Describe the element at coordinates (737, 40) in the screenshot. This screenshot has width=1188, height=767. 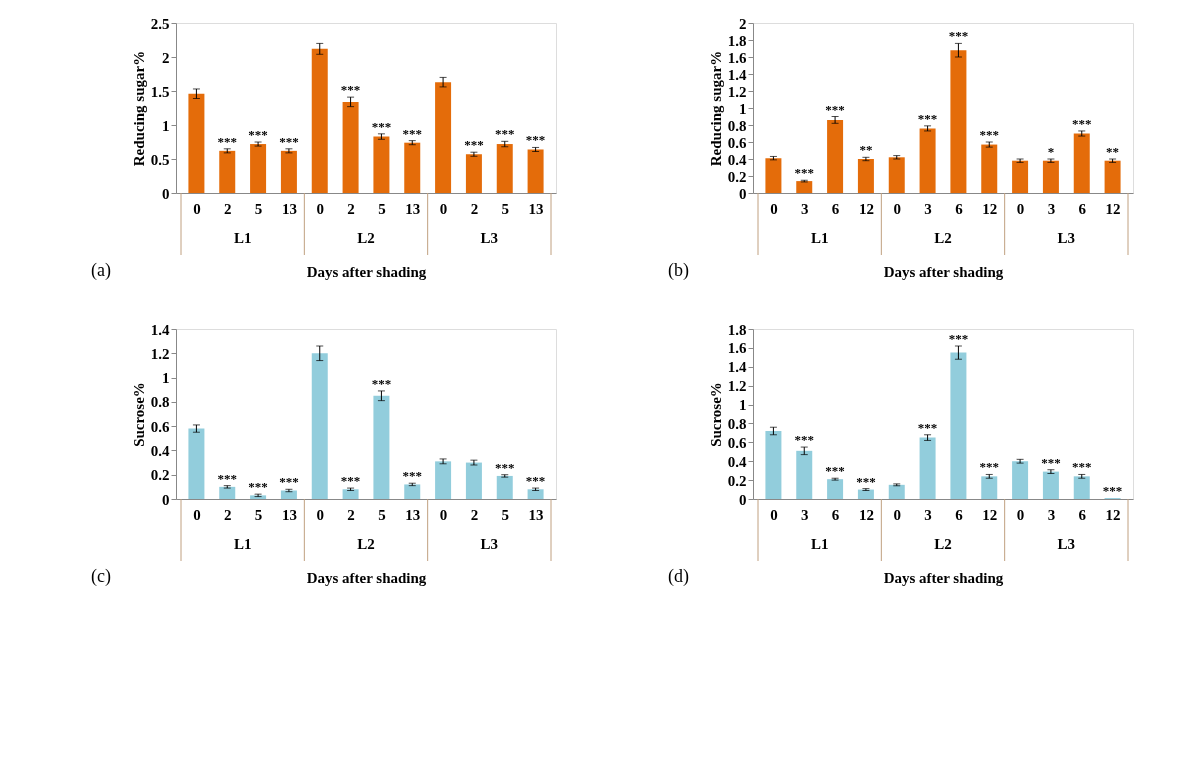
I see `y-tick-label: 1.8` at that location.